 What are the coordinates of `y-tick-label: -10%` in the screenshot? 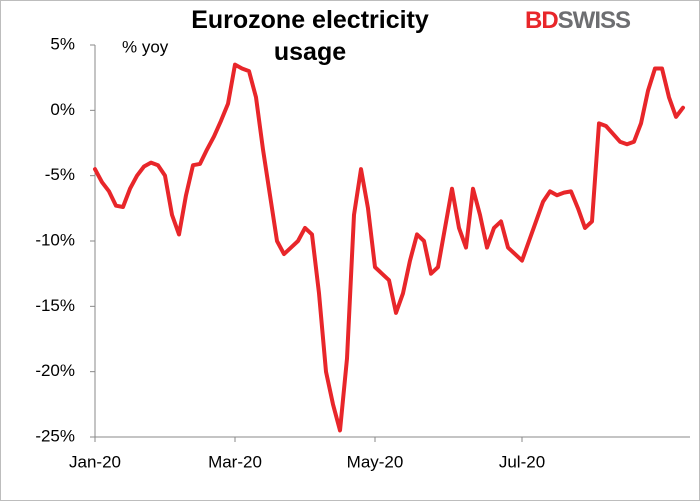 It's located at (55, 239).